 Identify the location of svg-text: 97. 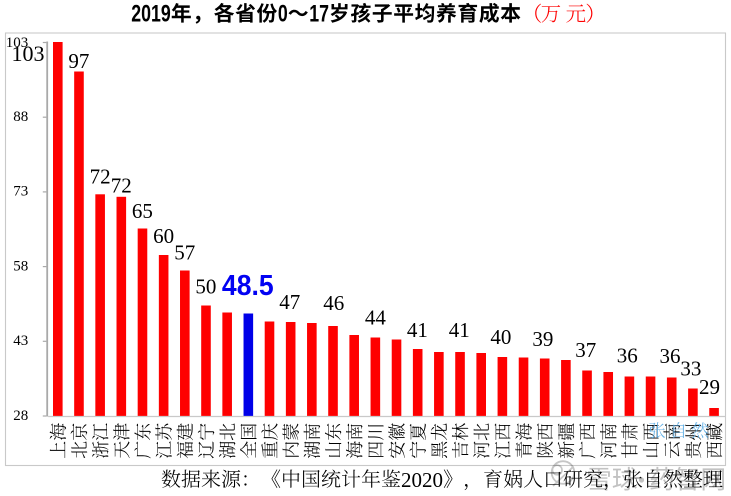
(78, 61).